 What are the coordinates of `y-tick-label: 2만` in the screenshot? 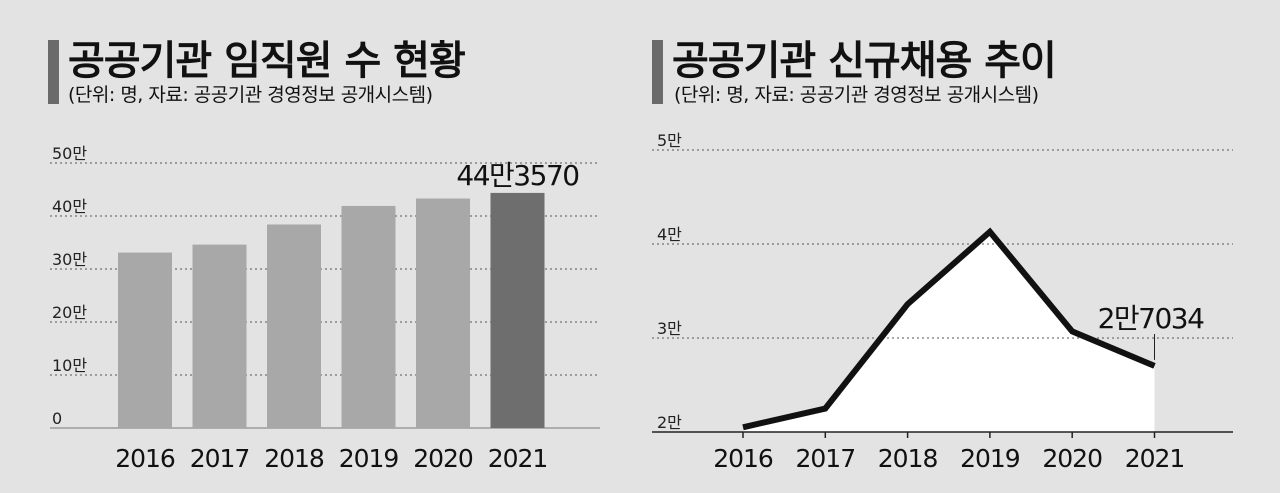 It's located at (669, 422).